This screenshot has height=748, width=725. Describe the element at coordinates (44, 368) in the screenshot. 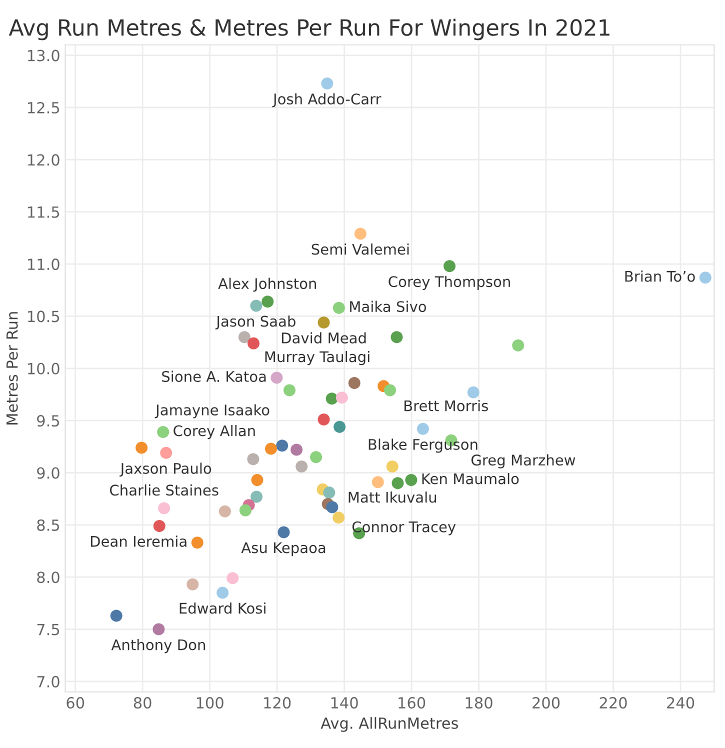

I see `y-tick-label: 10.0` at that location.